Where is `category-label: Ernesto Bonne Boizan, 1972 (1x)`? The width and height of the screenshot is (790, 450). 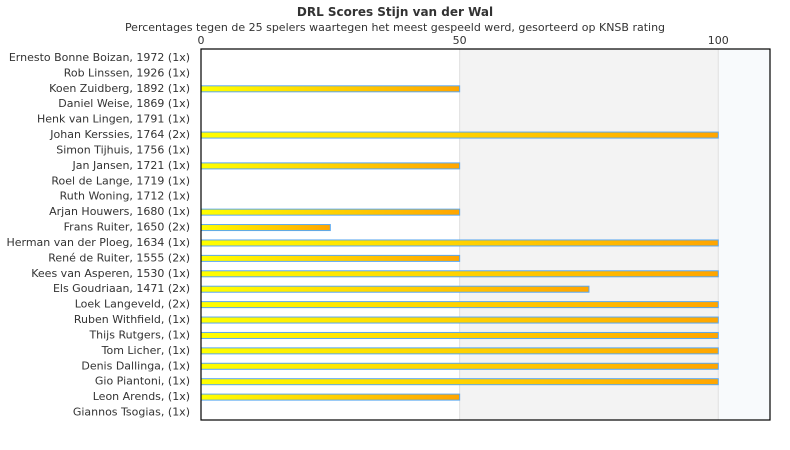
category-label: Ernesto Bonne Boizan, 1972 (1x) is located at coordinates (99, 57).